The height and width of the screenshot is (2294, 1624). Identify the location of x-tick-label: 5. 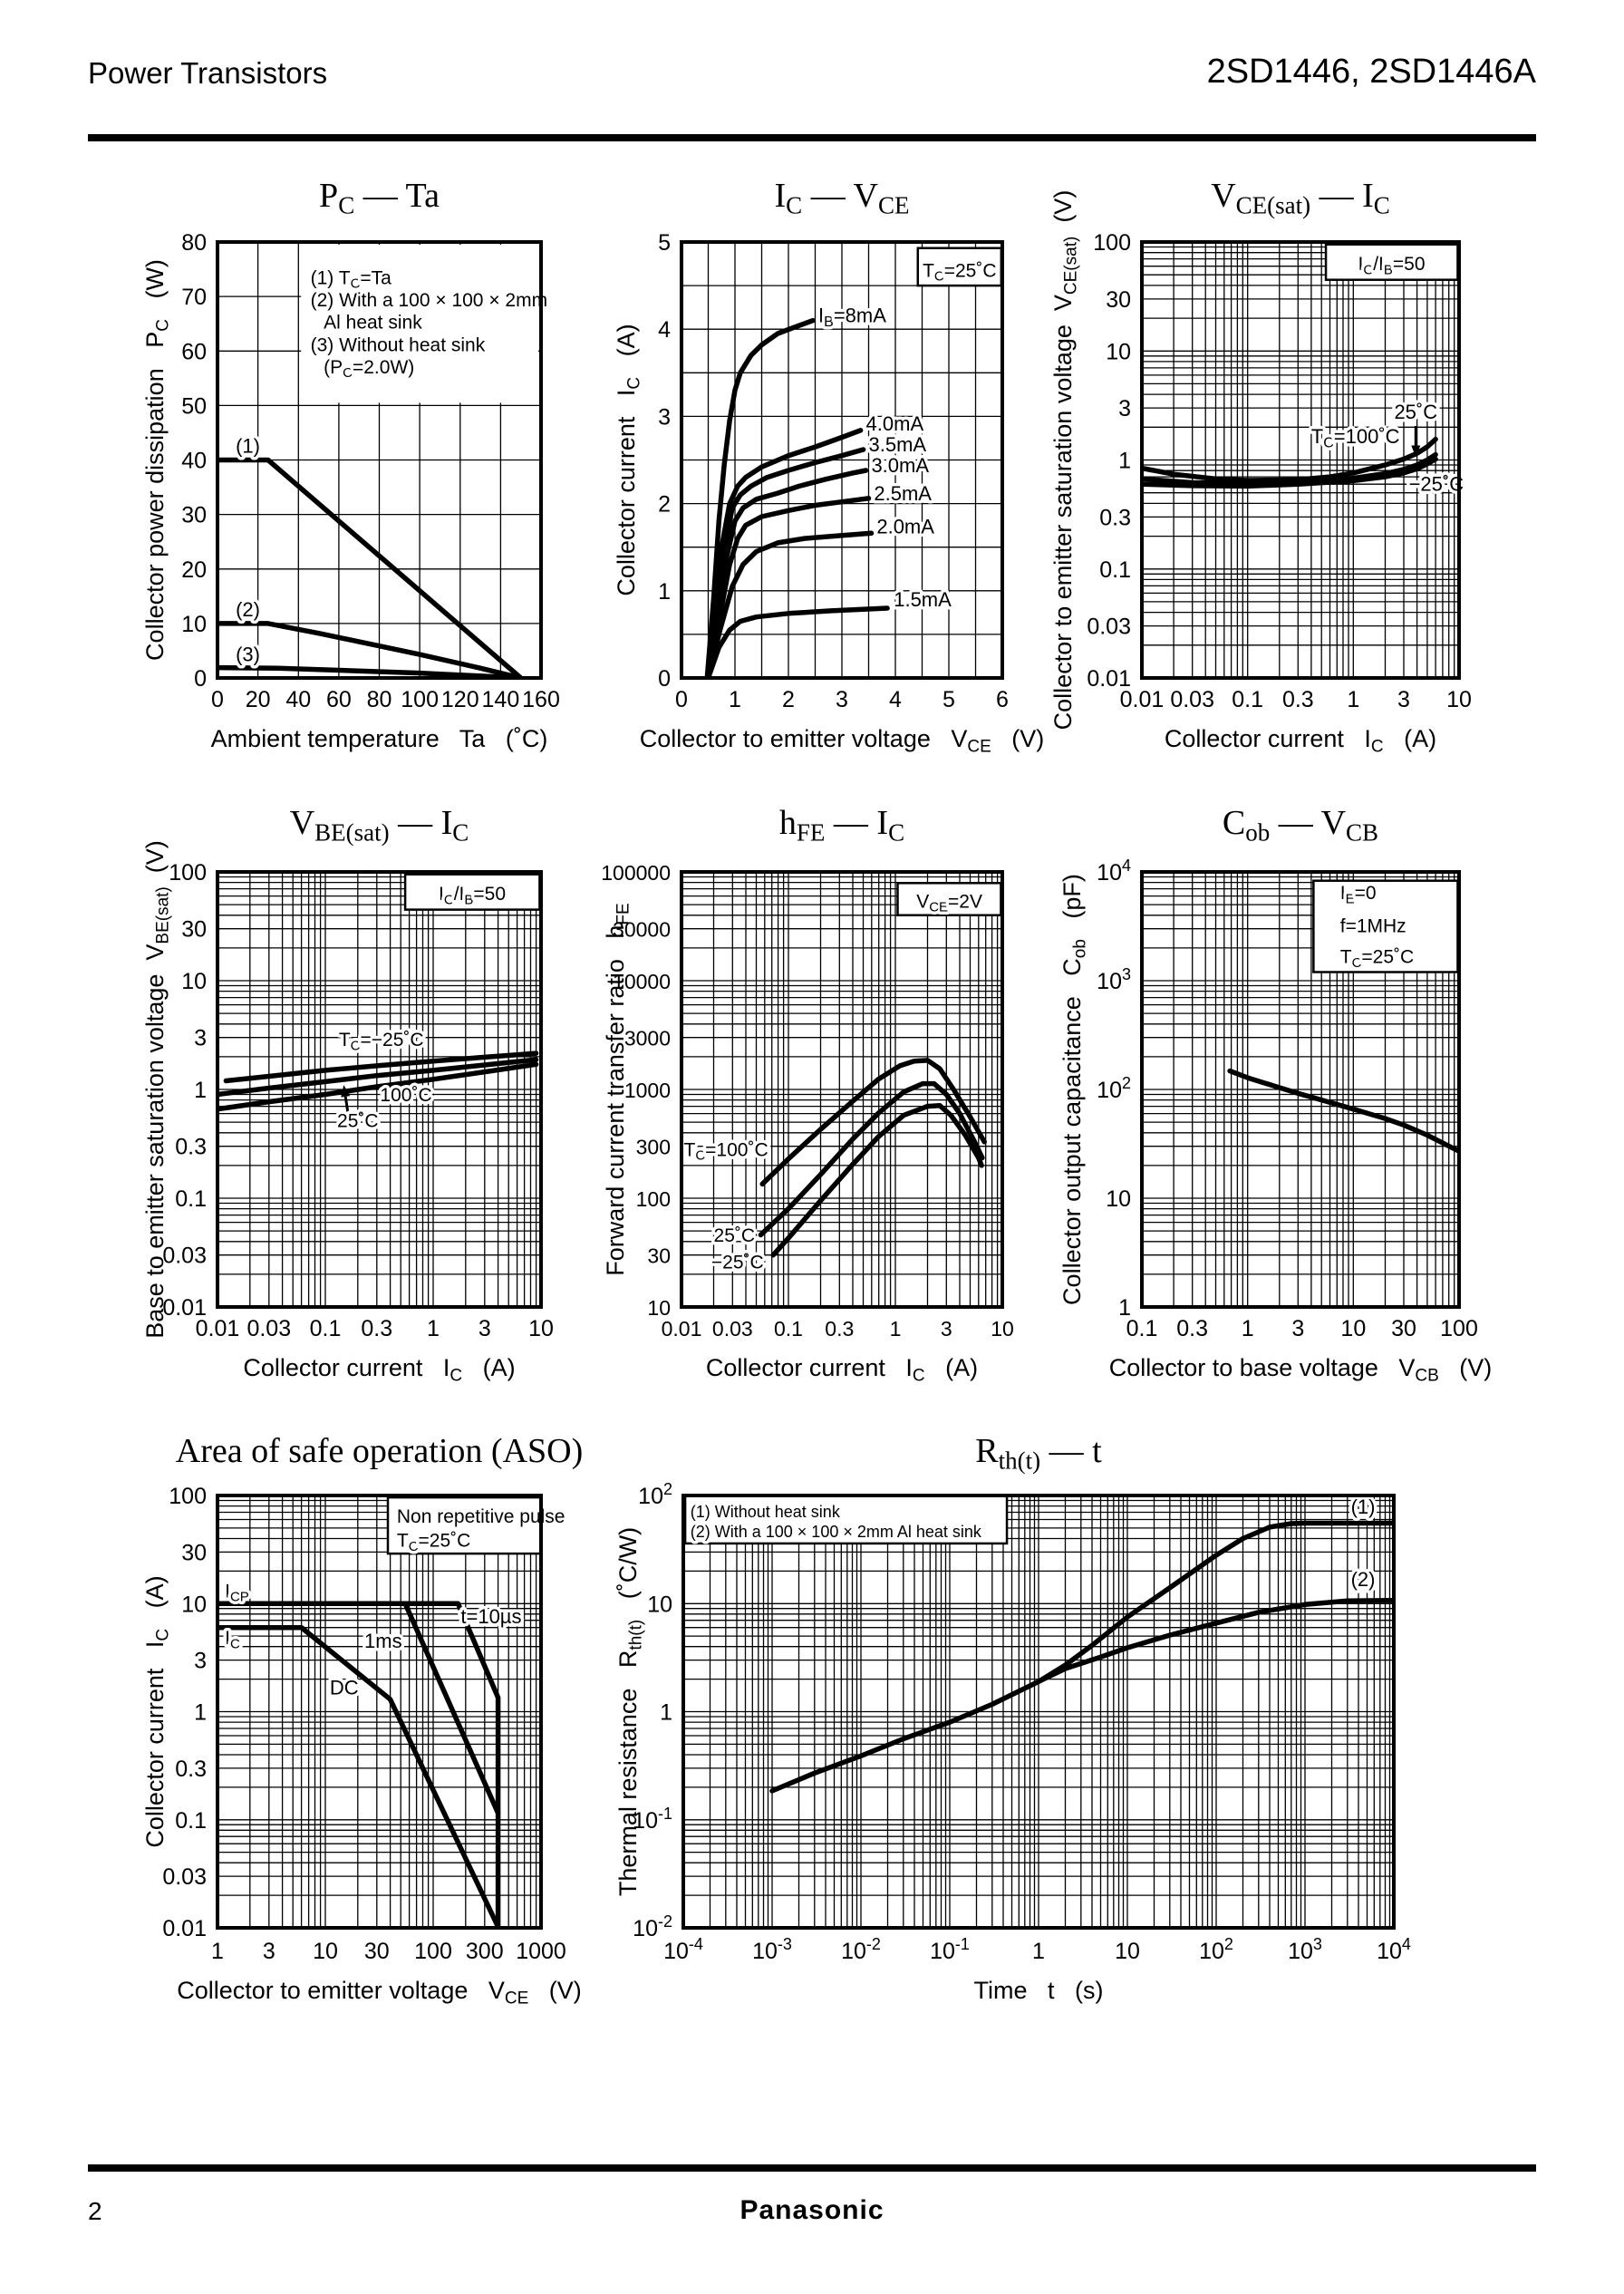
(948, 699).